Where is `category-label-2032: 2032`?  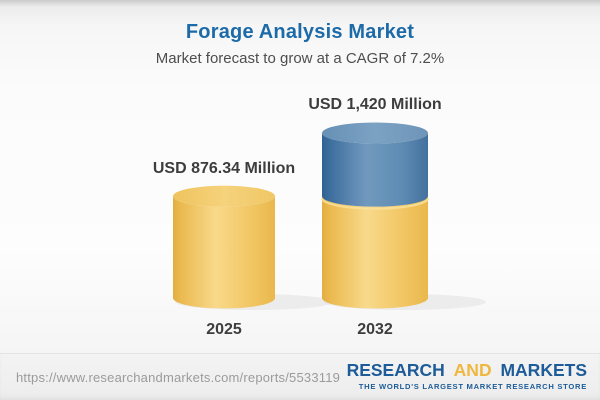
category-label-2032: 2032 is located at coordinates (375, 329).